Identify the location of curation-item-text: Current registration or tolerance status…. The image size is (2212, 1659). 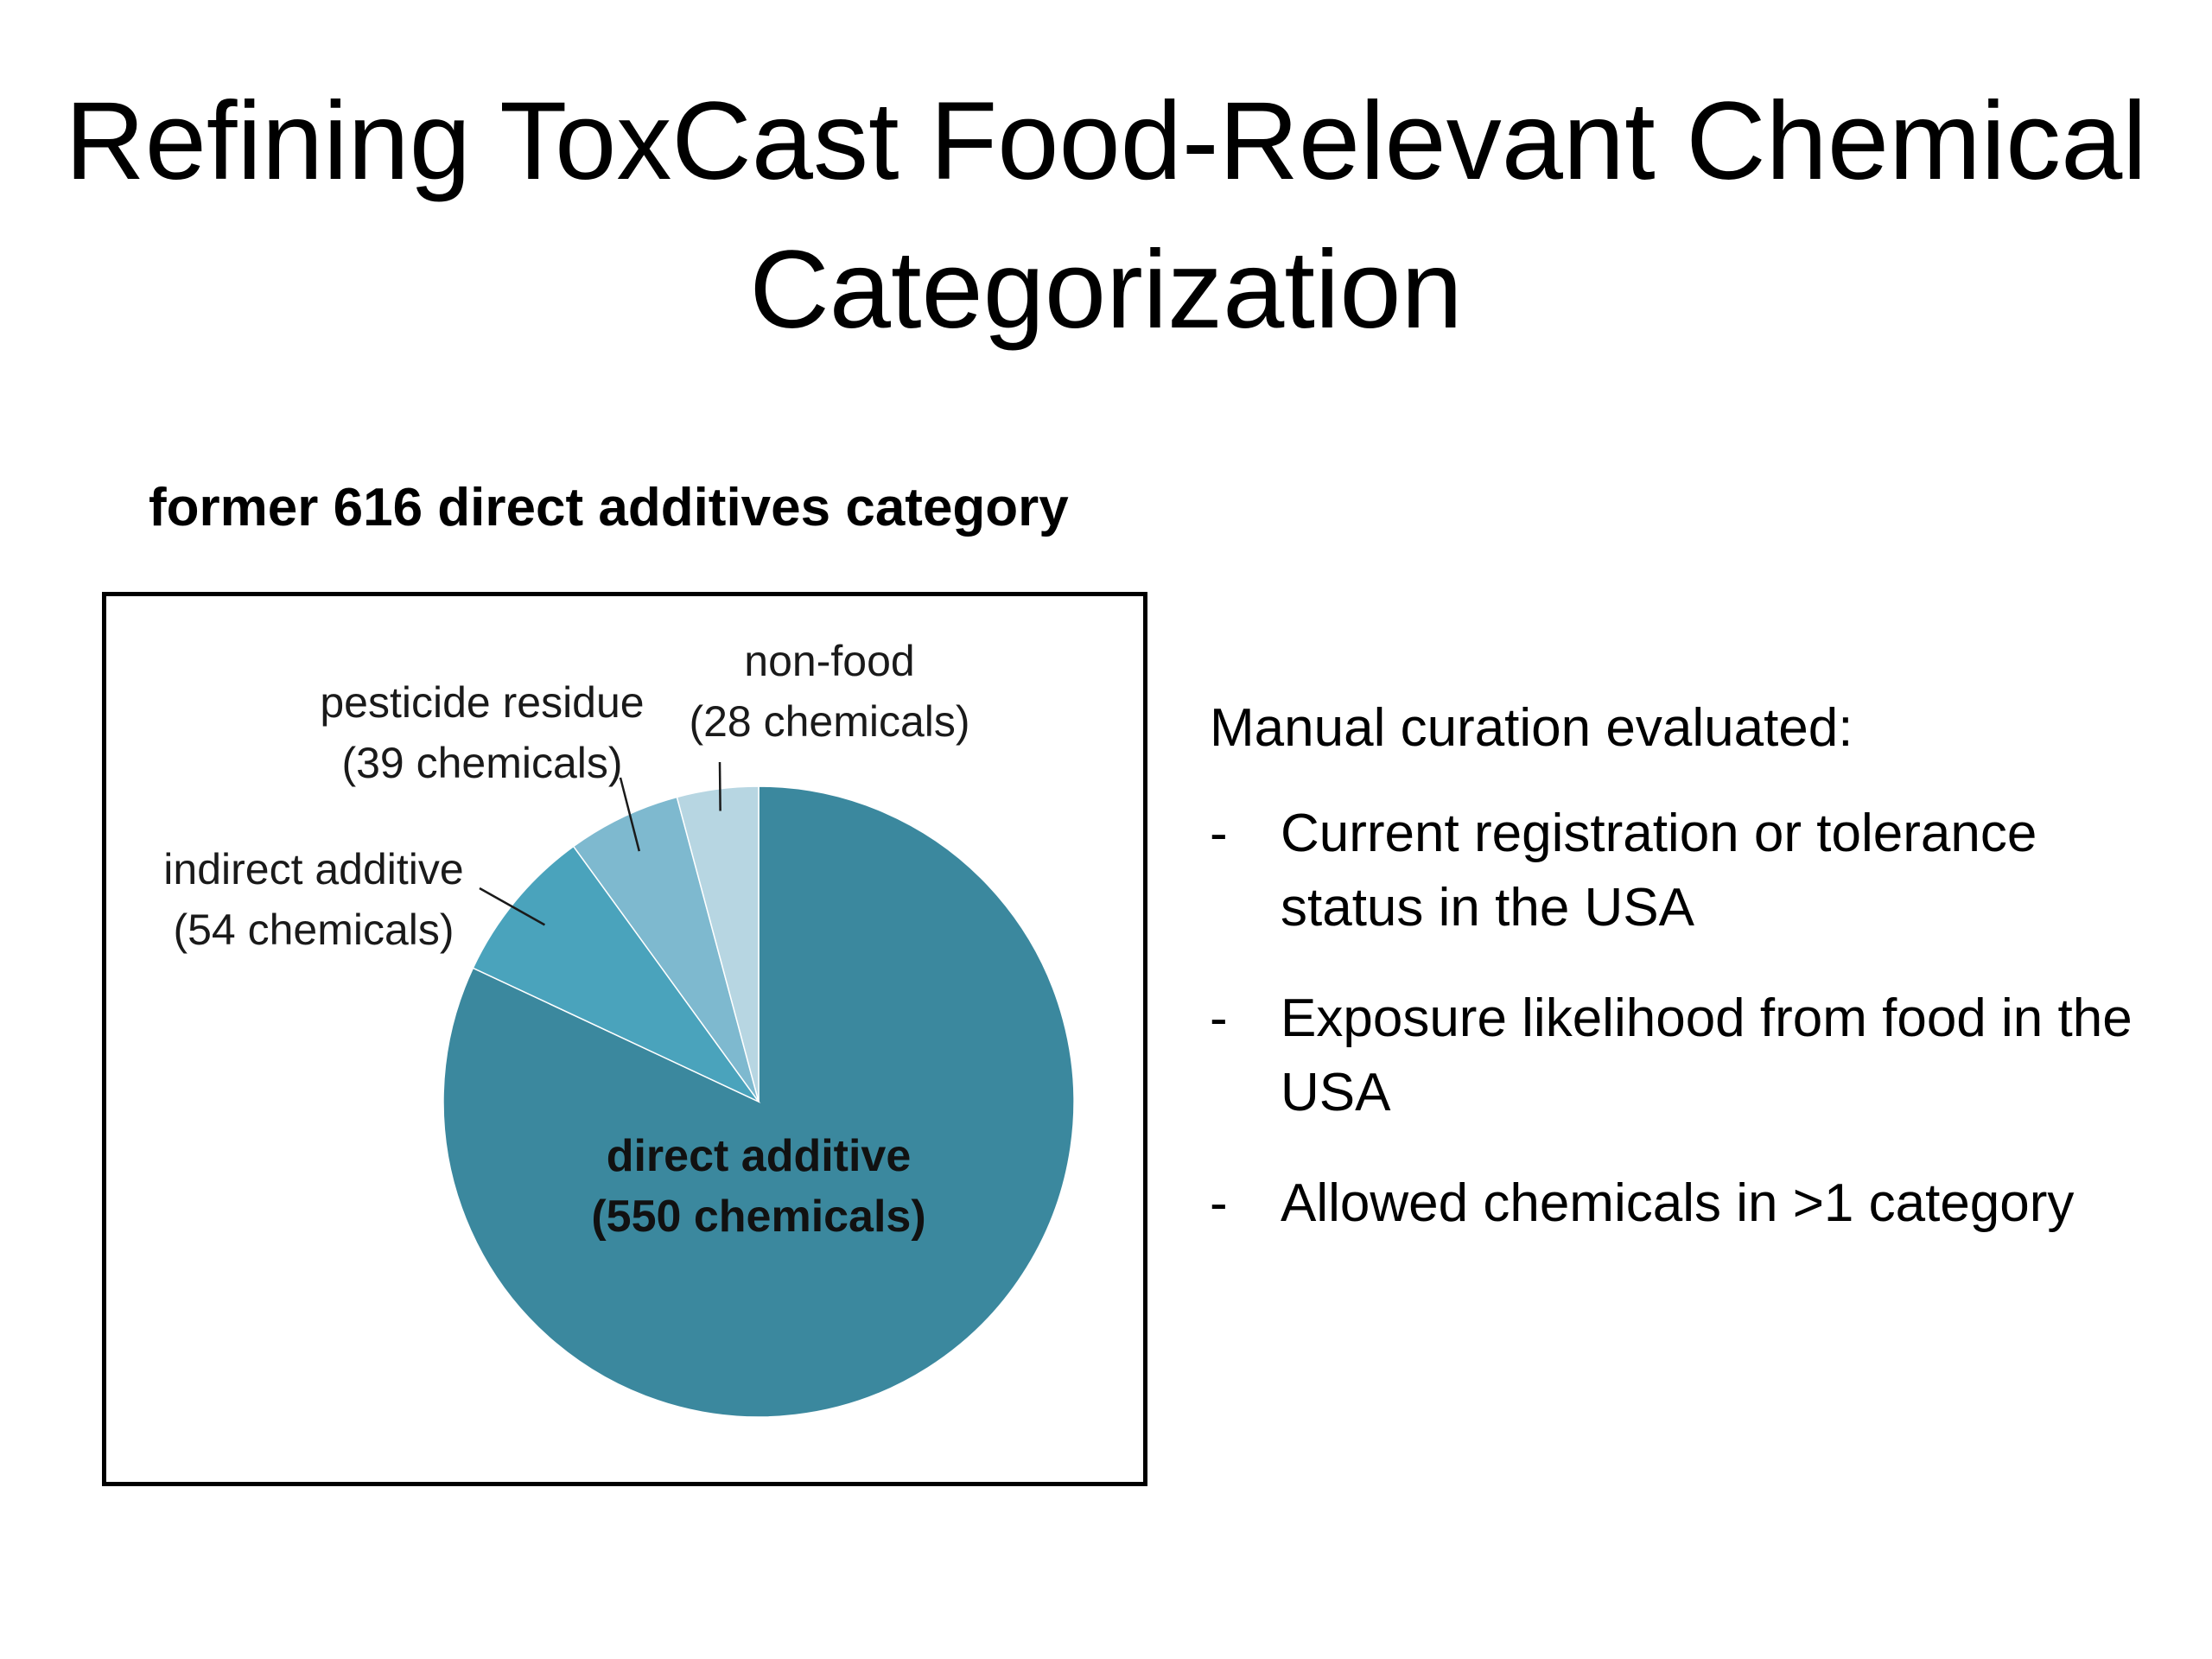
(1659, 871).